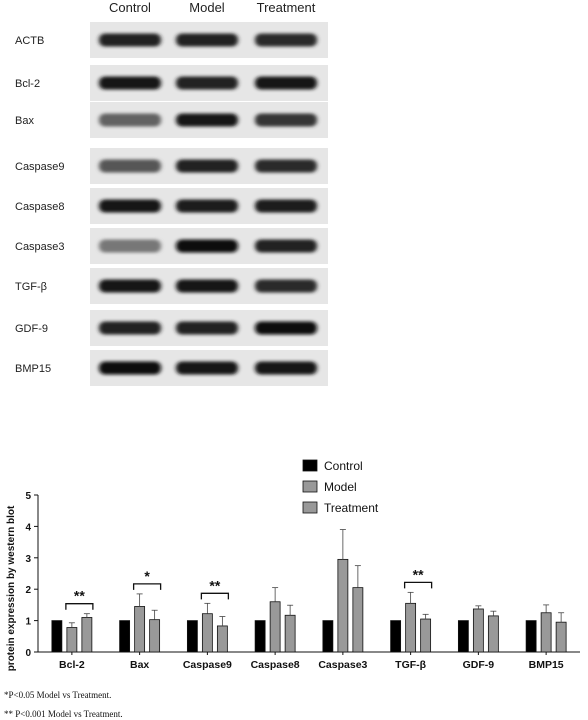  Describe the element at coordinates (28, 622) in the screenshot. I see `y-tick-label: 1` at that location.